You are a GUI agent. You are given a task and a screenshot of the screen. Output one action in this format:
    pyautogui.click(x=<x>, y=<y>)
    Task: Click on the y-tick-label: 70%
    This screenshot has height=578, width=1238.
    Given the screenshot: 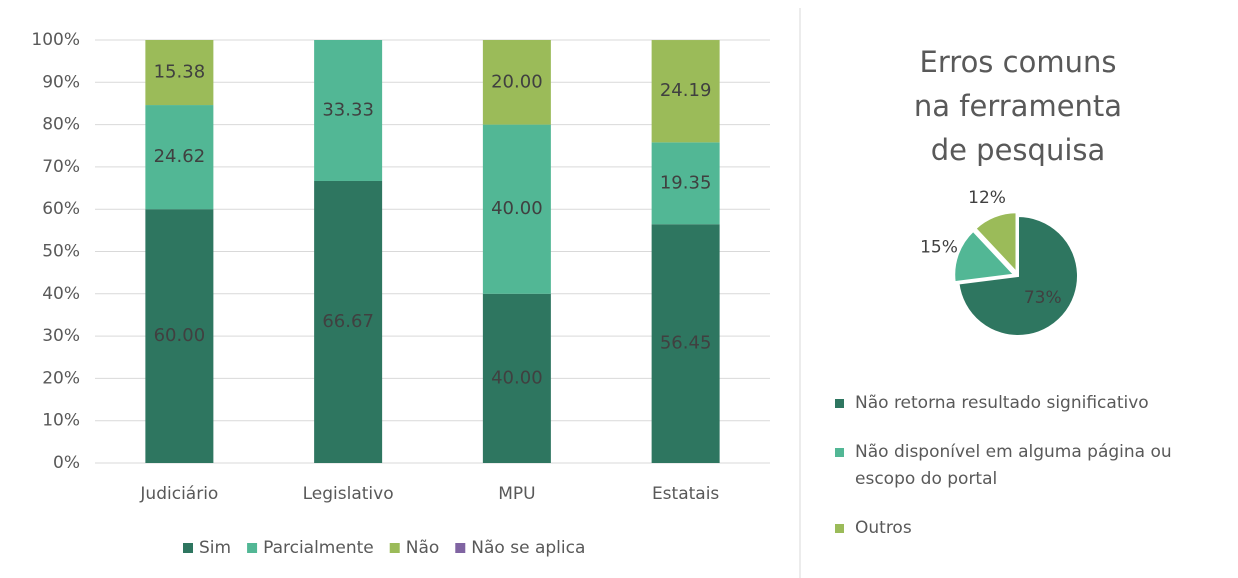 What is the action you would take?
    pyautogui.click(x=61, y=167)
    